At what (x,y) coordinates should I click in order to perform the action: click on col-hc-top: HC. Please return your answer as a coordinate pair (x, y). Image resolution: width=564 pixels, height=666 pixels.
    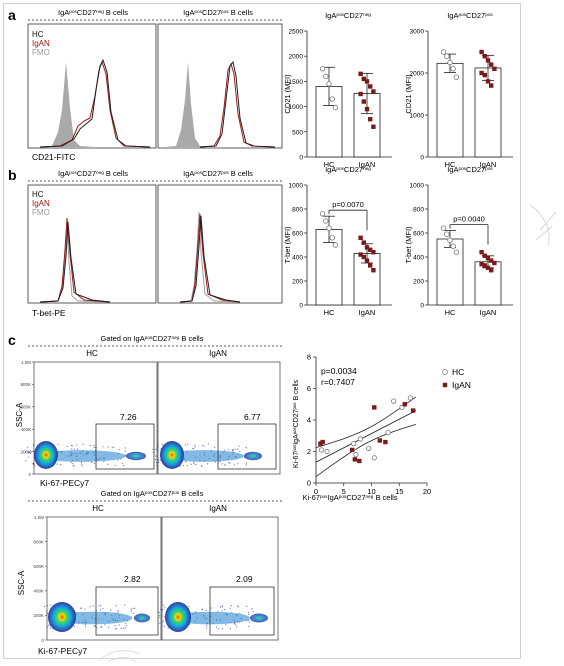
    Looking at the image, I should click on (92, 353).